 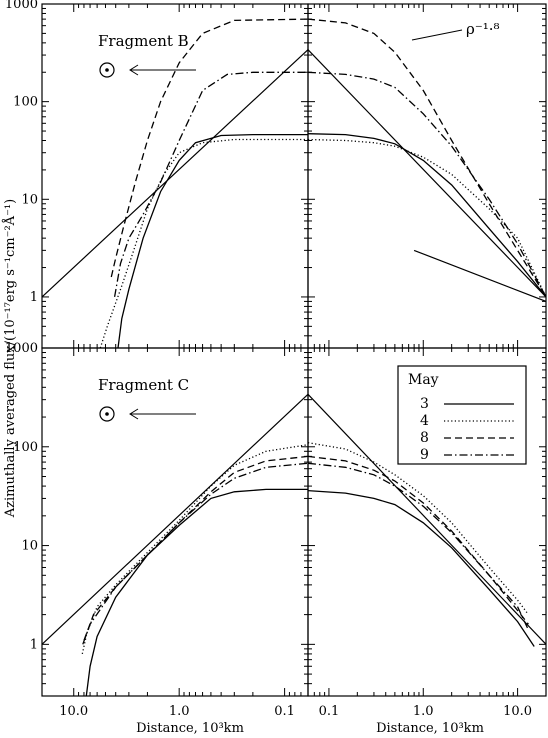 I want to click on legend-entry-label: 4, so click(x=424, y=421).